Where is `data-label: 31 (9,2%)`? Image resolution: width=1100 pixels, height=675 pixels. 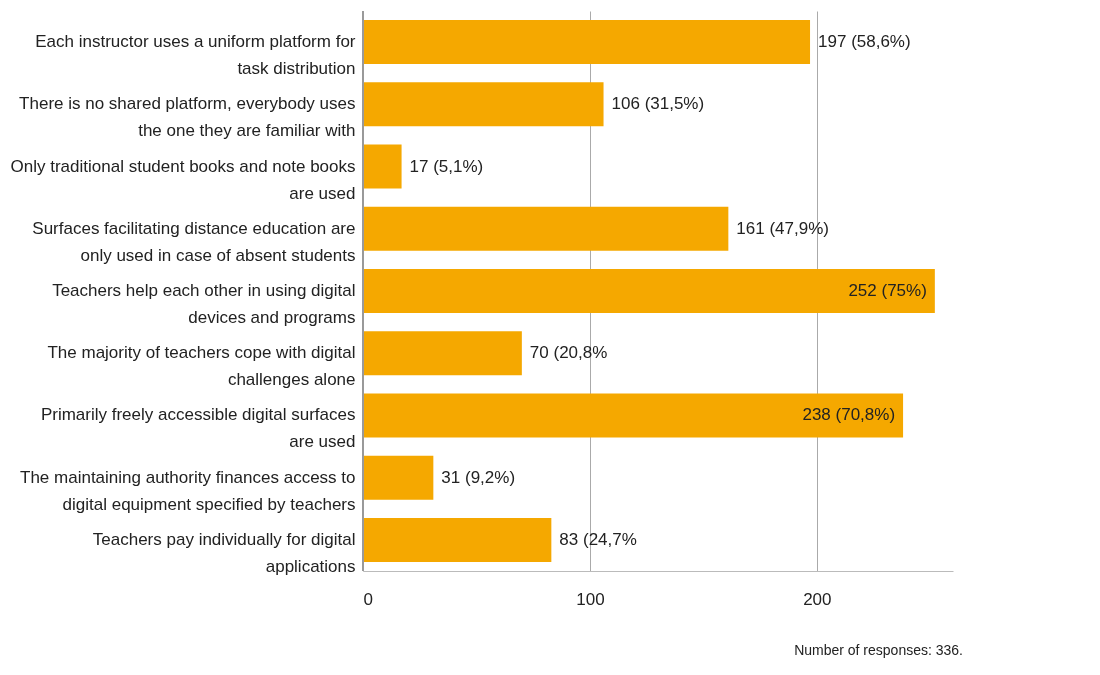 data-label: 31 (9,2%) is located at coordinates (478, 477).